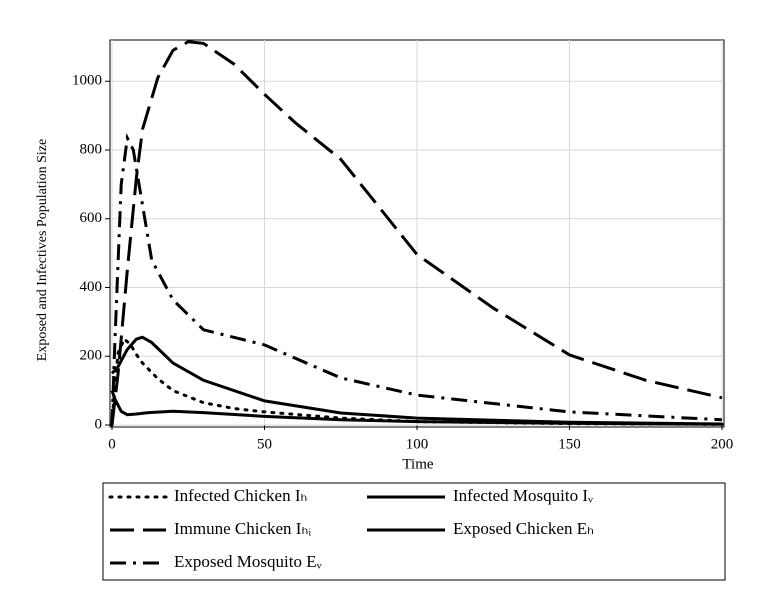 Image resolution: width=768 pixels, height=607 pixels. Describe the element at coordinates (240, 495) in the screenshot. I see `legend-label: Infected Chicken Iₕ` at that location.